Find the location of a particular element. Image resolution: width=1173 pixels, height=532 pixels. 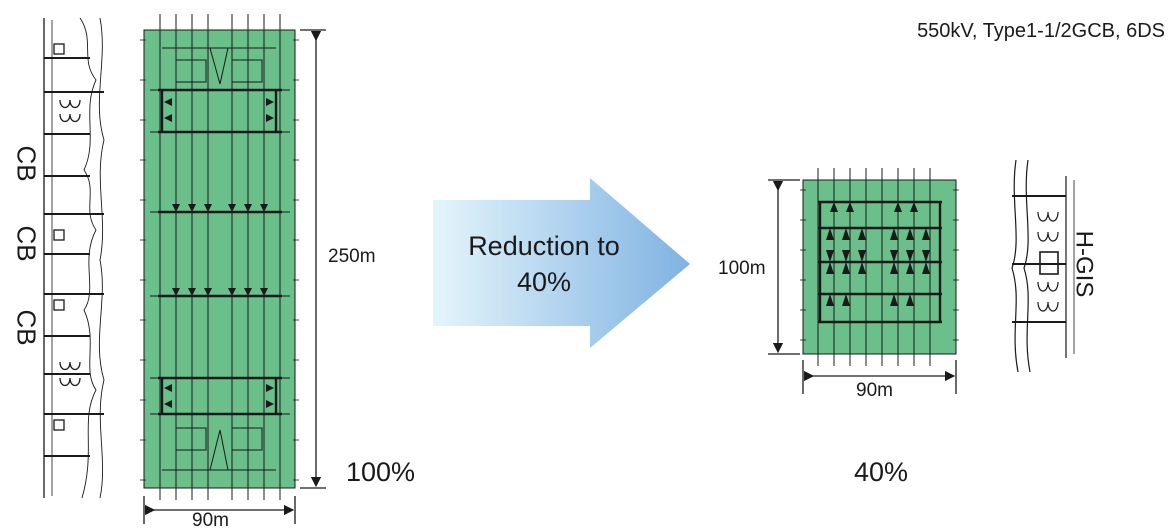

hgis-side-label: H-GIS is located at coordinates (1084, 264).